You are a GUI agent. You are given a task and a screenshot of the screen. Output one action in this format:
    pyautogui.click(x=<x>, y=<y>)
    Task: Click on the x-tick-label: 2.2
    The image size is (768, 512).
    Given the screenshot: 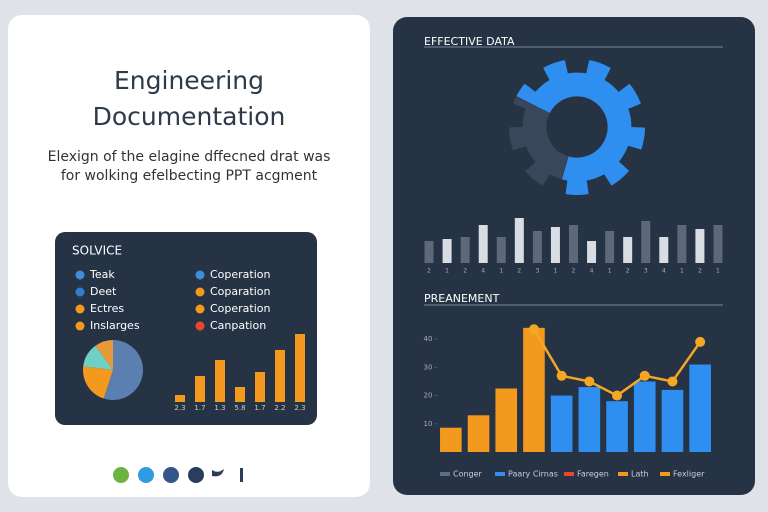 What is the action you would take?
    pyautogui.click(x=279, y=408)
    